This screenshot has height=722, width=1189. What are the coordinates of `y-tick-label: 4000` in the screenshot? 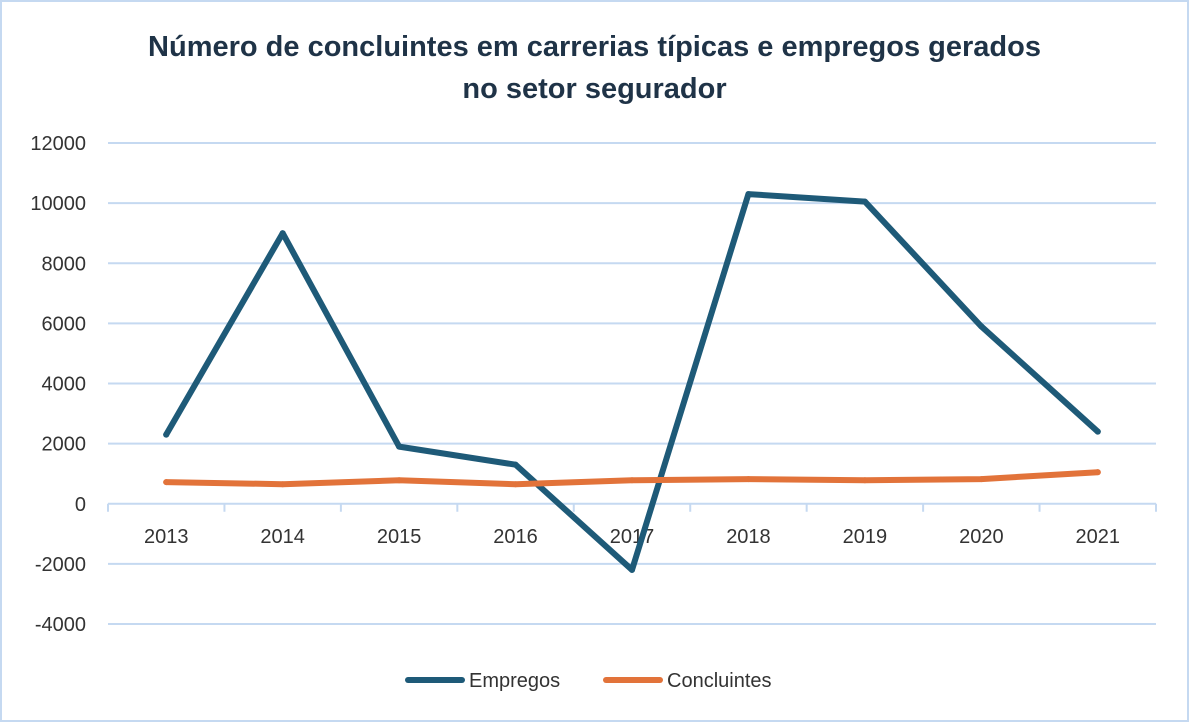 It's located at (64, 385).